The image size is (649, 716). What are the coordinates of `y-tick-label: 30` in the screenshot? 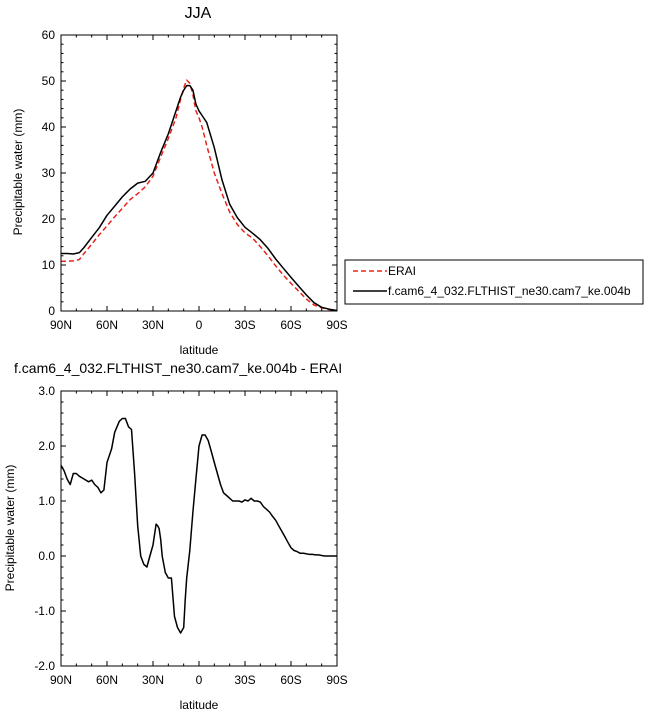 It's located at (49, 173).